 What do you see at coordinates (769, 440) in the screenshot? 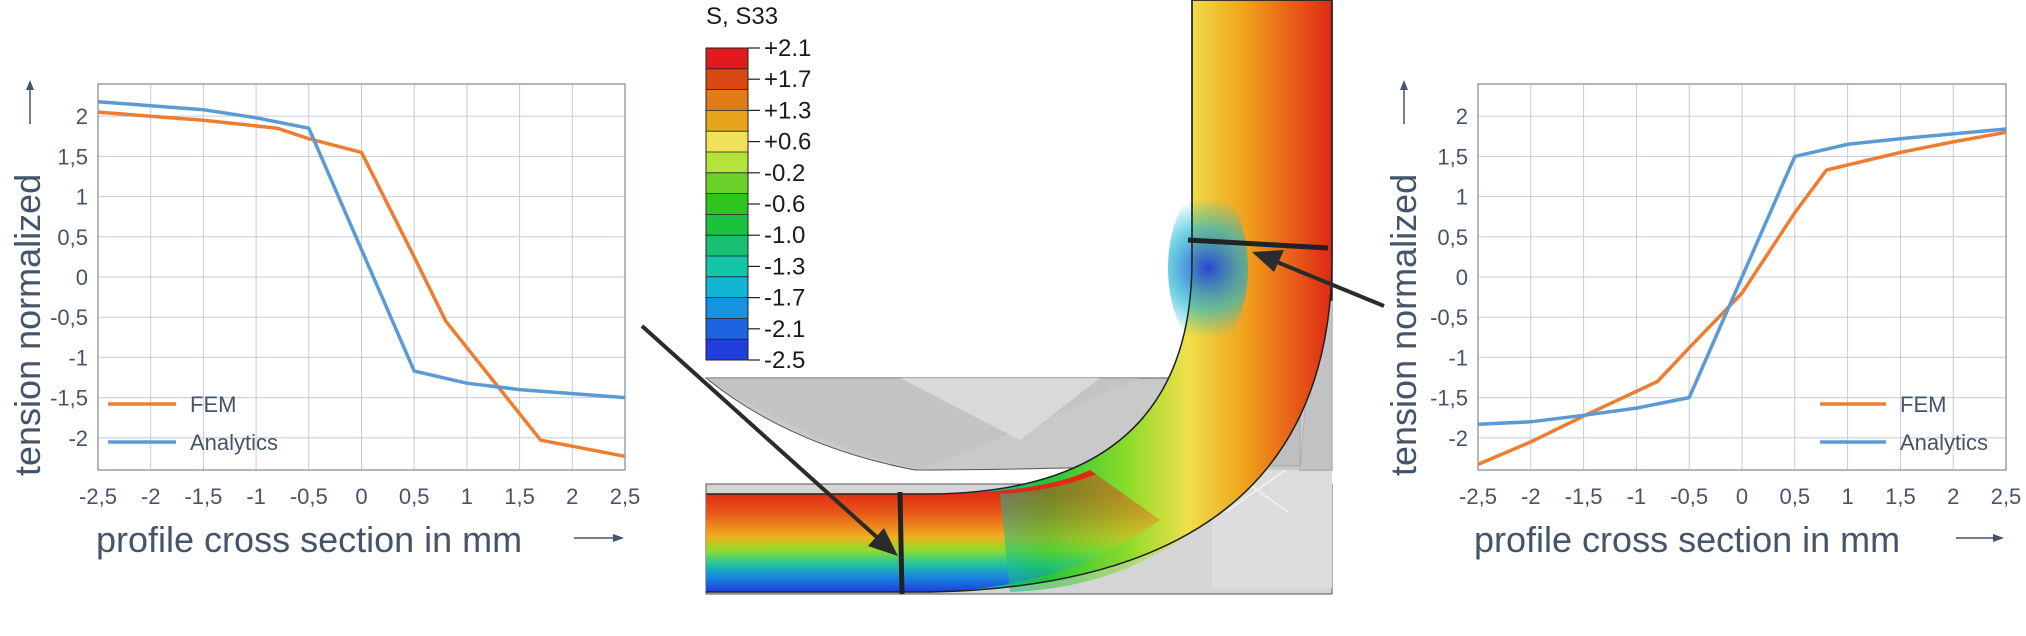
I see `arrow-to-bottom-section` at bounding box center [769, 440].